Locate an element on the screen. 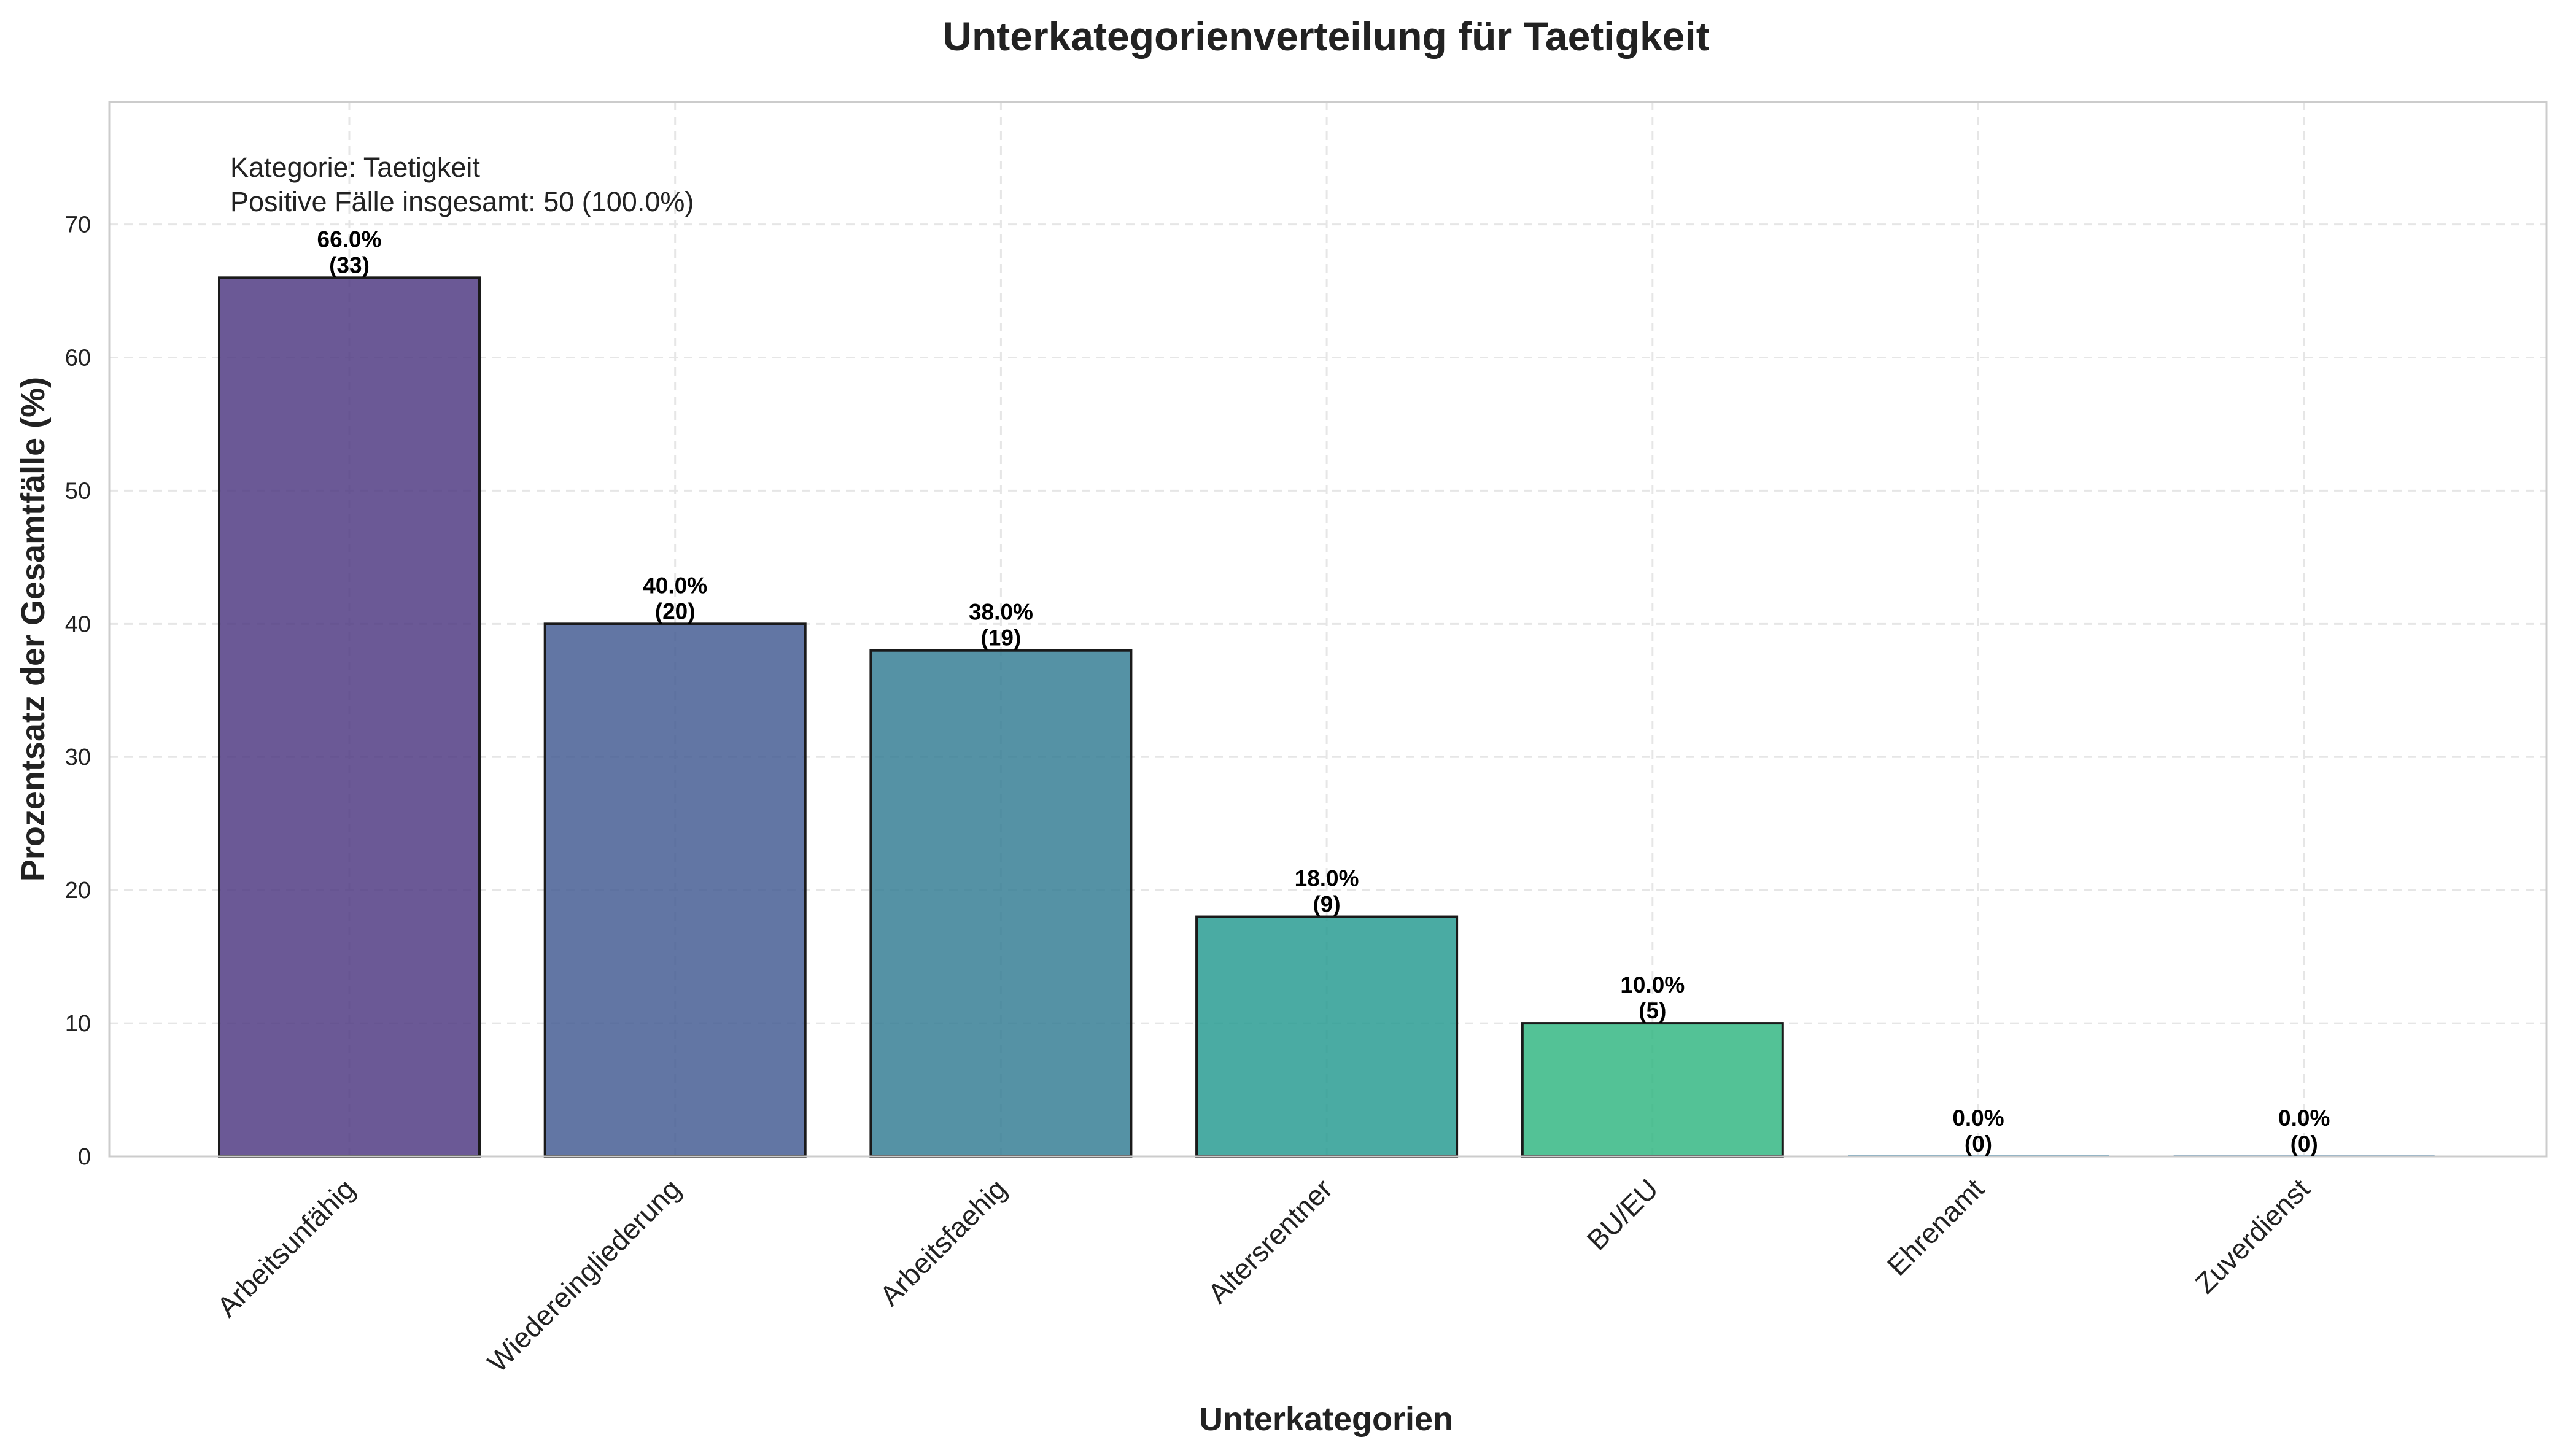  bar-count-label: (5) is located at coordinates (1652, 1010).